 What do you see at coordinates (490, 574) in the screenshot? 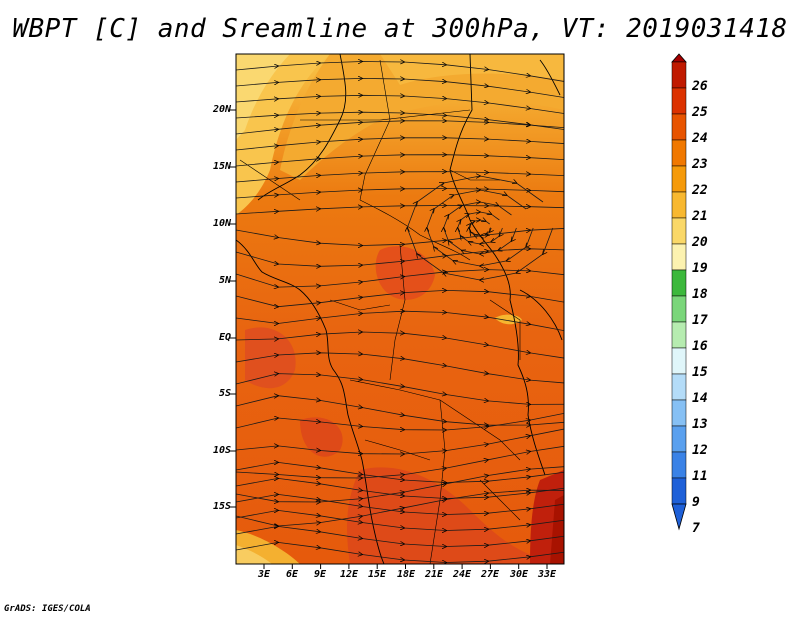
I see `lon-label-27e: 27E` at bounding box center [490, 574].